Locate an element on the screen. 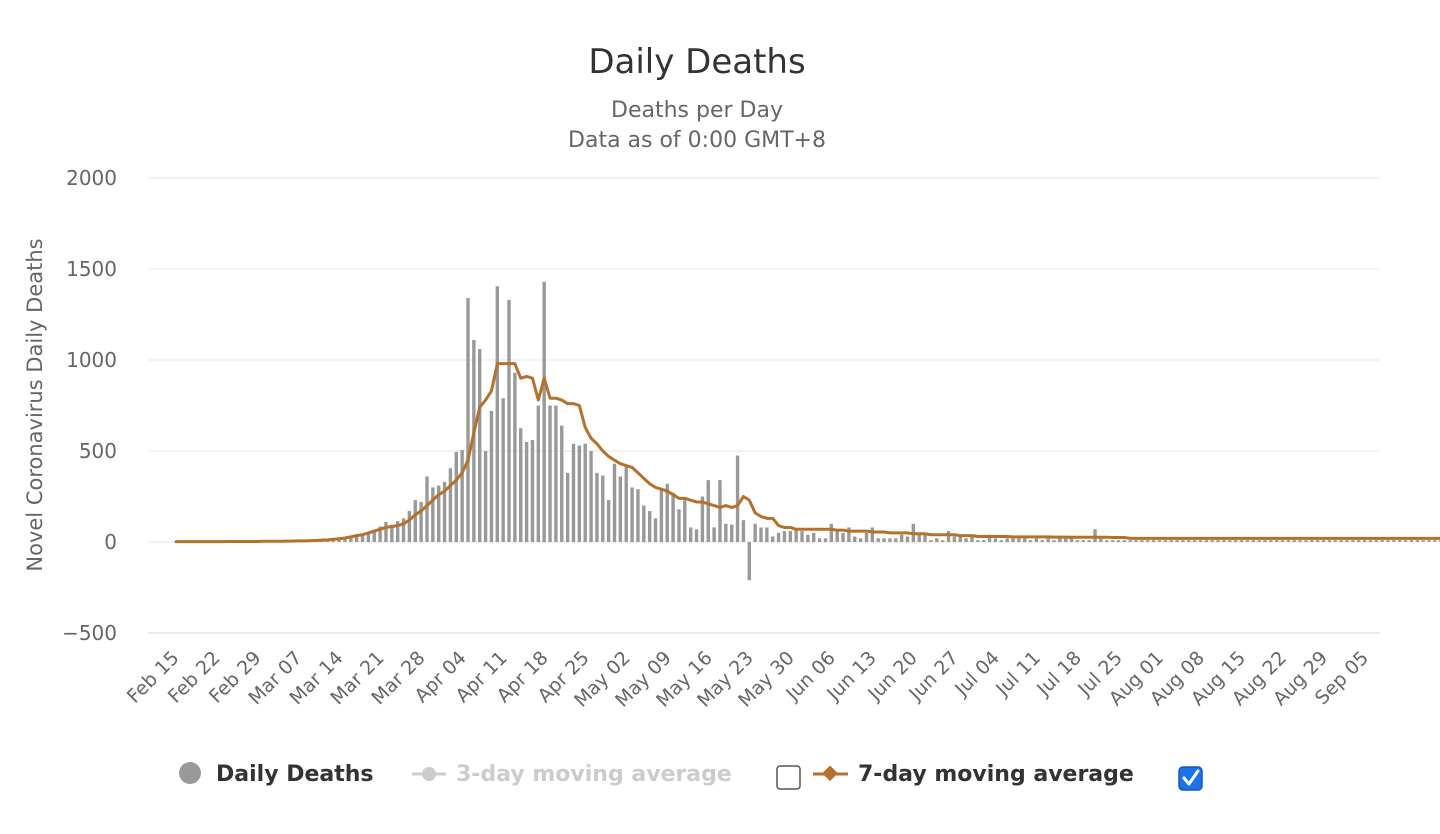 The width and height of the screenshot is (1440, 834). legend-item-three-day-average: 3-day moving average is located at coordinates (606, 776).